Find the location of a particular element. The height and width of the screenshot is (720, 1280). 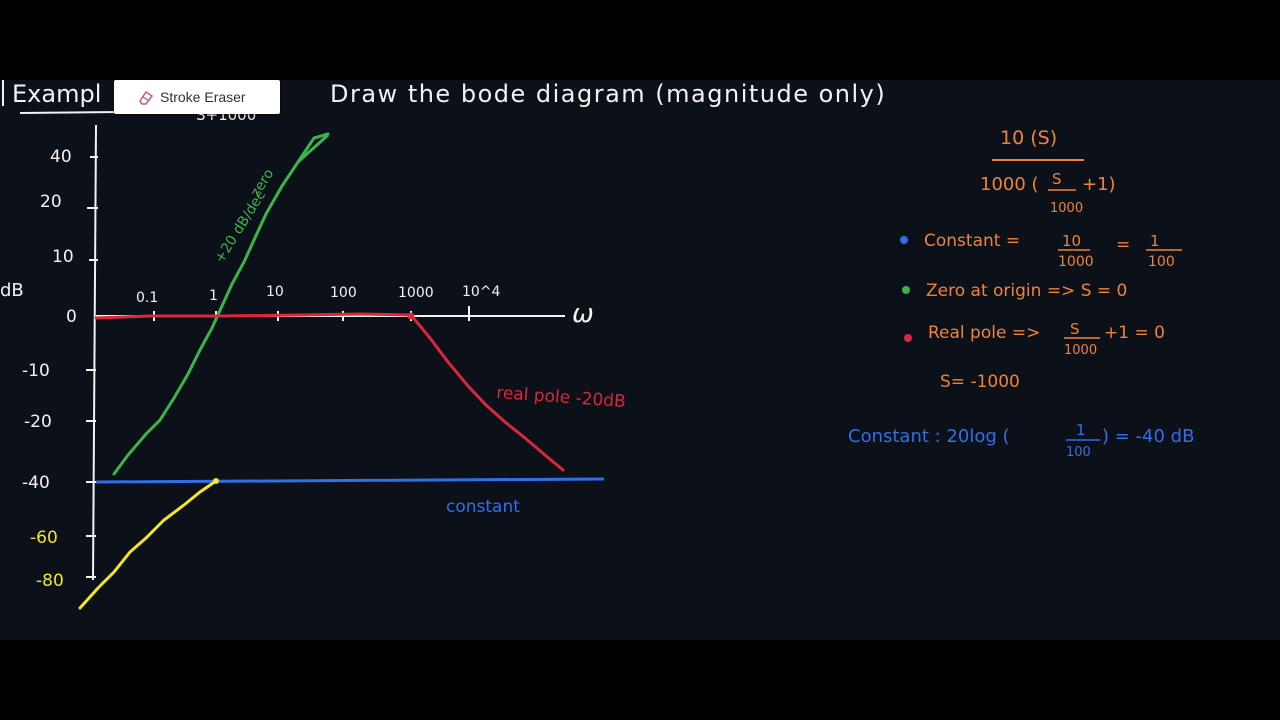

bullet3-frac-den: 1000 is located at coordinates (1080, 350).